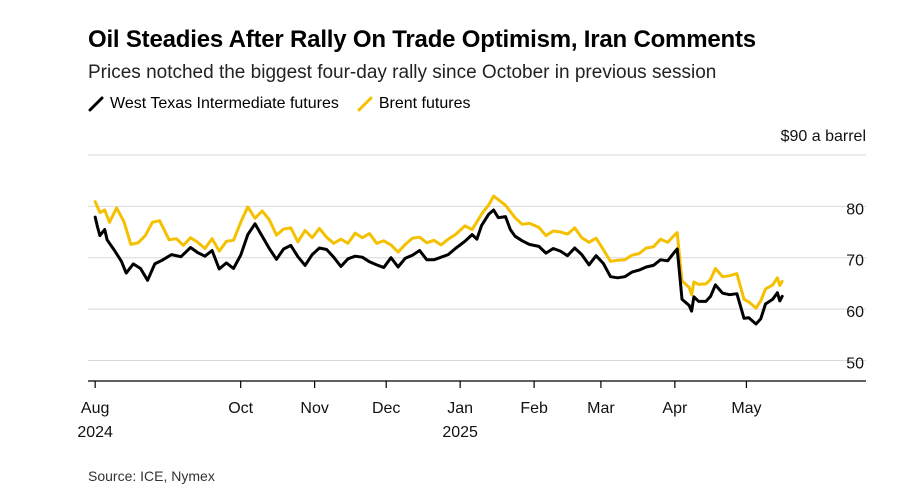 The image size is (900, 495). What do you see at coordinates (534, 408) in the screenshot?
I see `x-tick-label: Feb` at bounding box center [534, 408].